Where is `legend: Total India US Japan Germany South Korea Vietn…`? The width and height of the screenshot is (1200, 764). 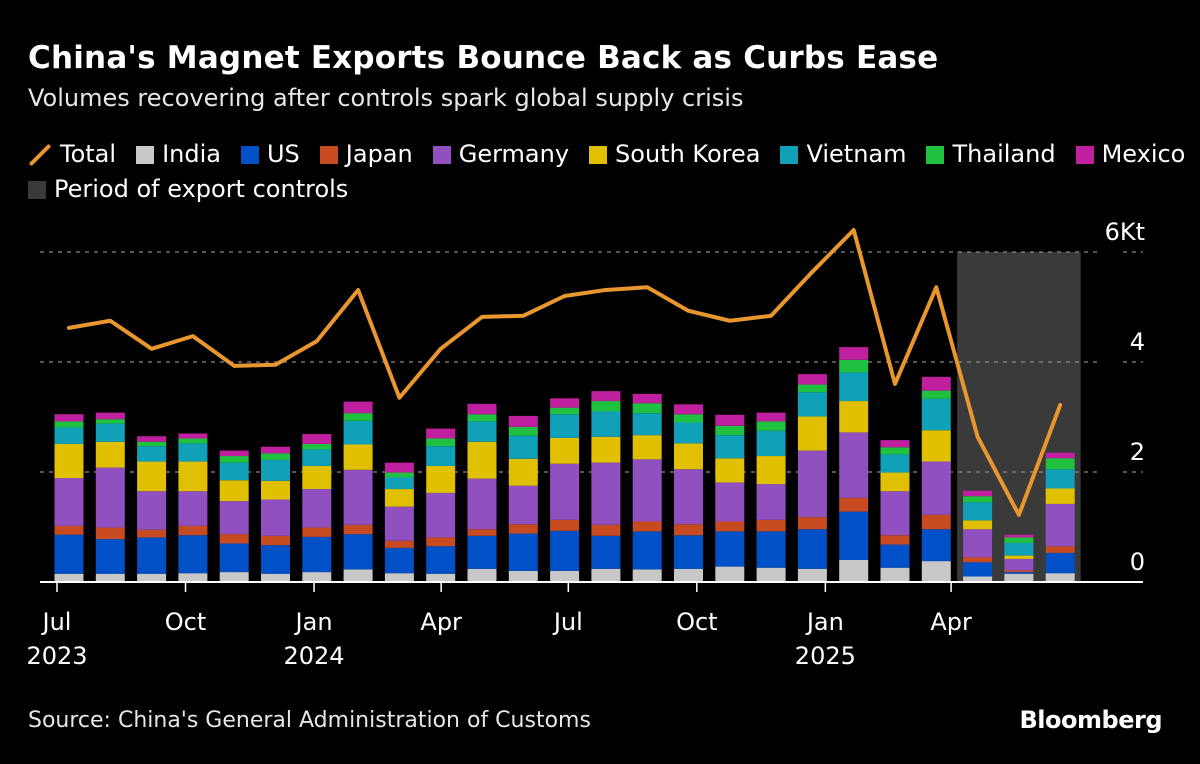 legend: Total India US Japan Germany South Korea Vietn… is located at coordinates (608, 172).